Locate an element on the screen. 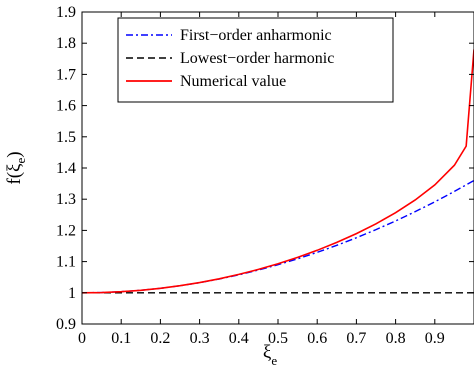  legend-label-0: First−order anharmonic is located at coordinates (256, 35).